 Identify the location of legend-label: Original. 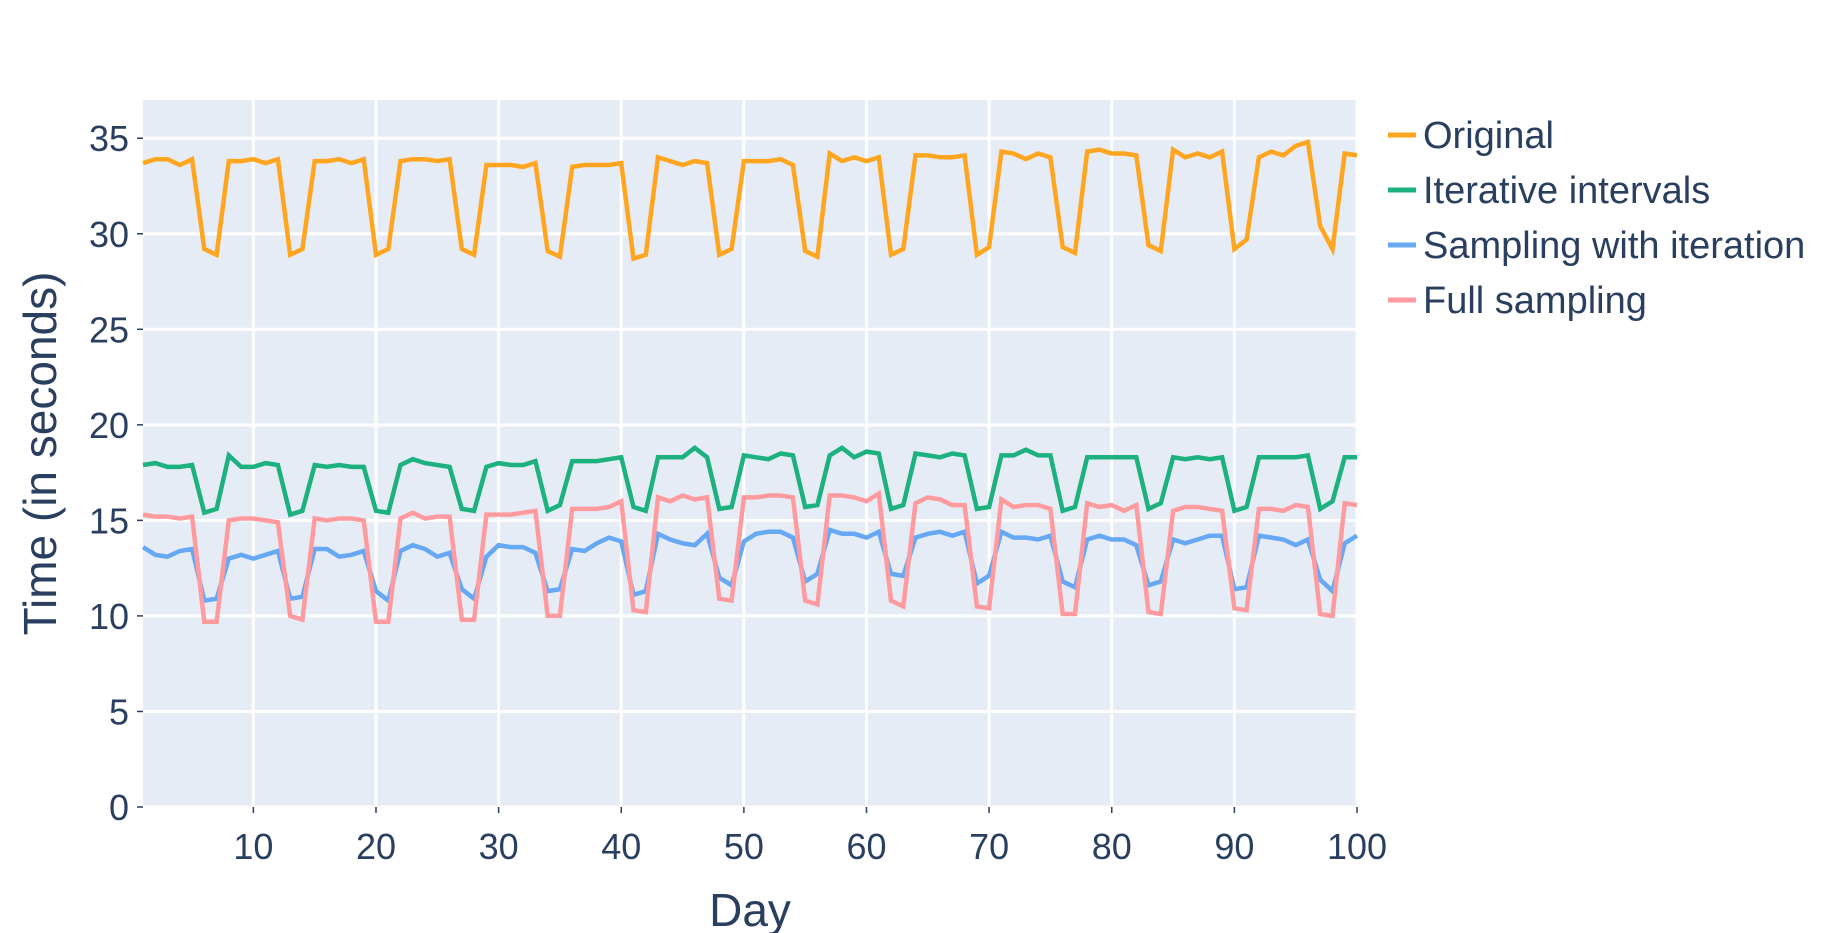
(1488, 136).